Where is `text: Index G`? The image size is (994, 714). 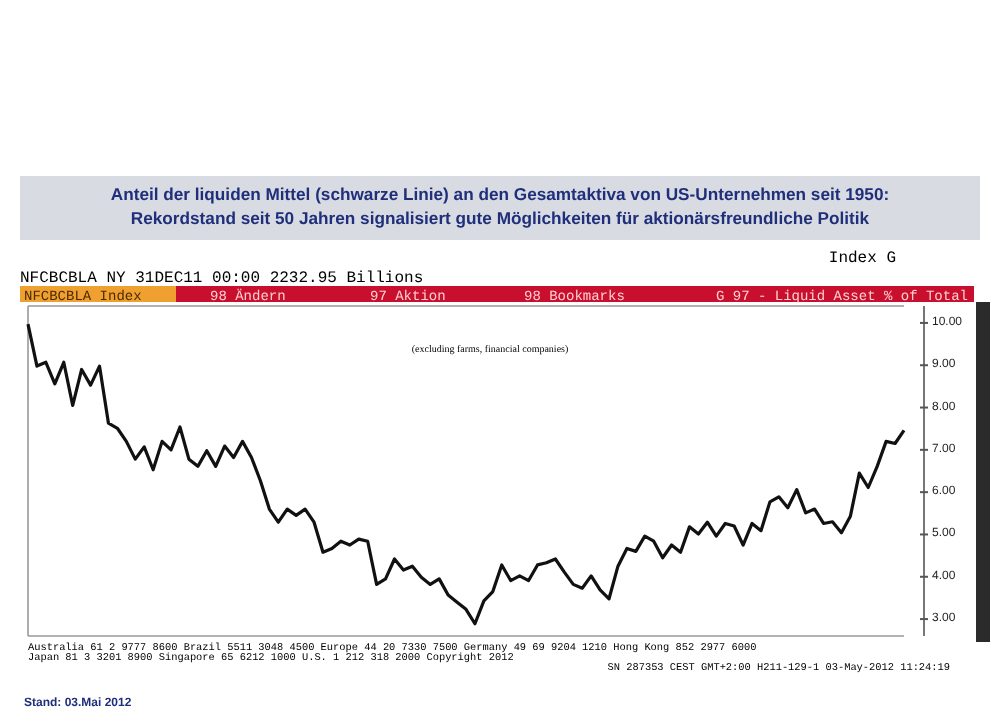 text: Index G is located at coordinates (862, 259).